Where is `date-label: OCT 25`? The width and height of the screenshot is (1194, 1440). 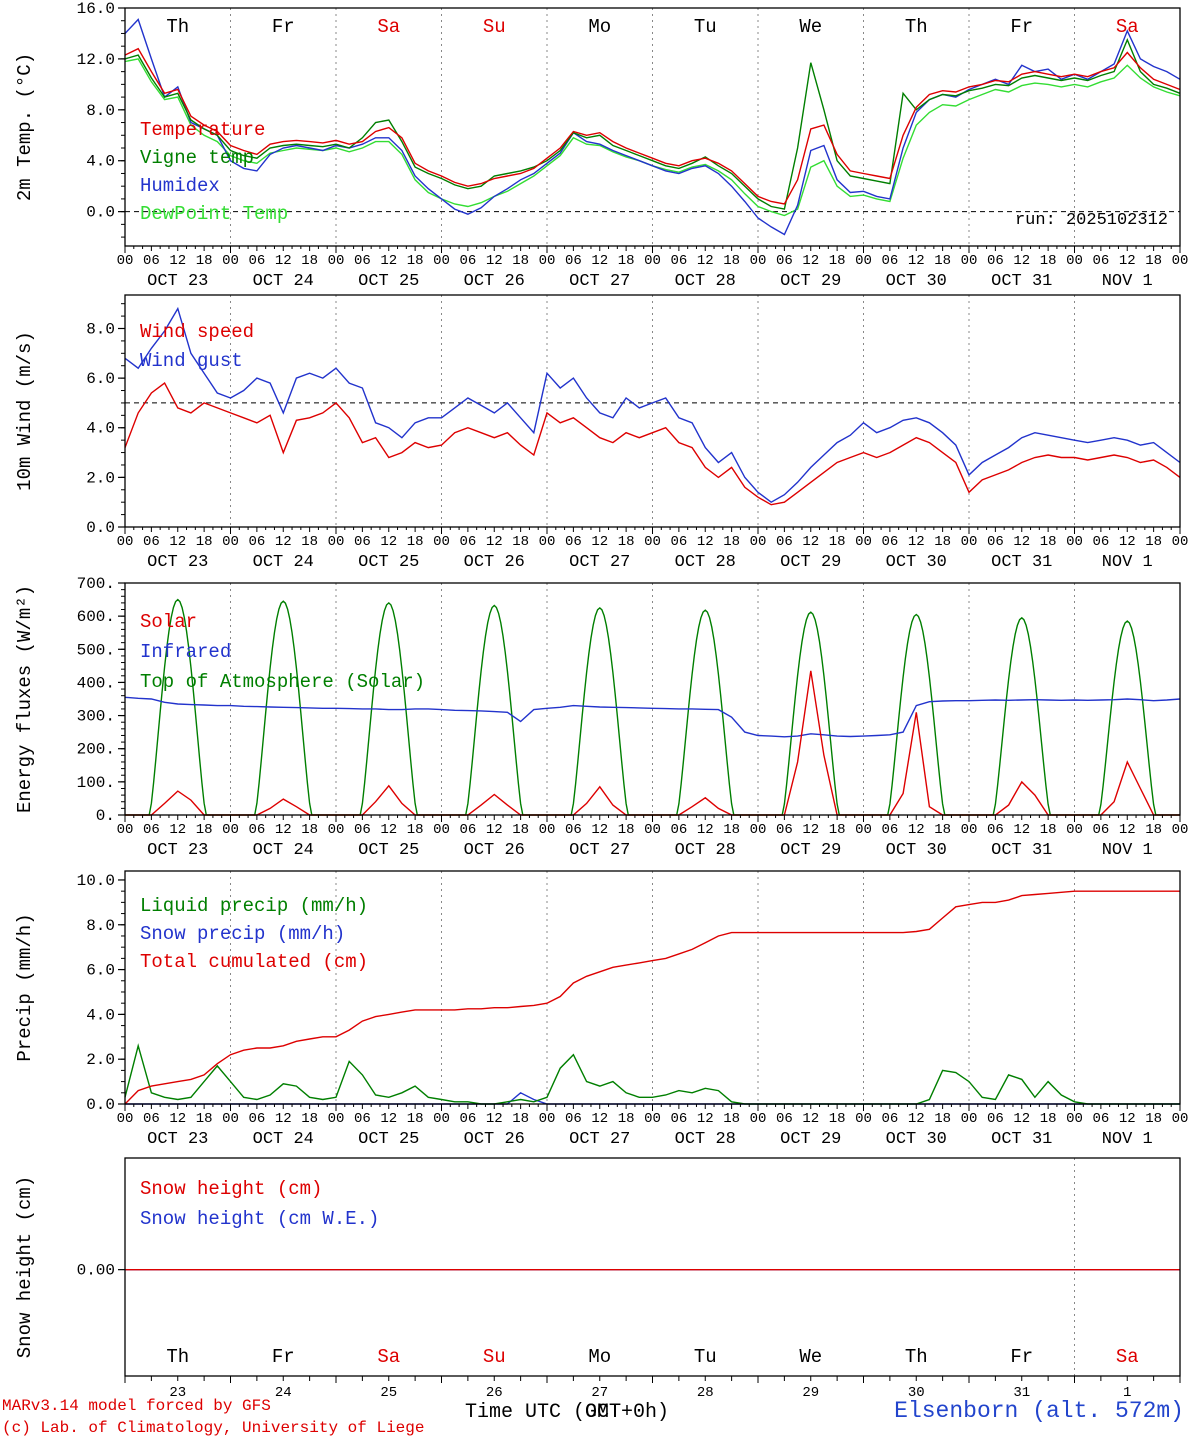 date-label: OCT 25 is located at coordinates (388, 1139).